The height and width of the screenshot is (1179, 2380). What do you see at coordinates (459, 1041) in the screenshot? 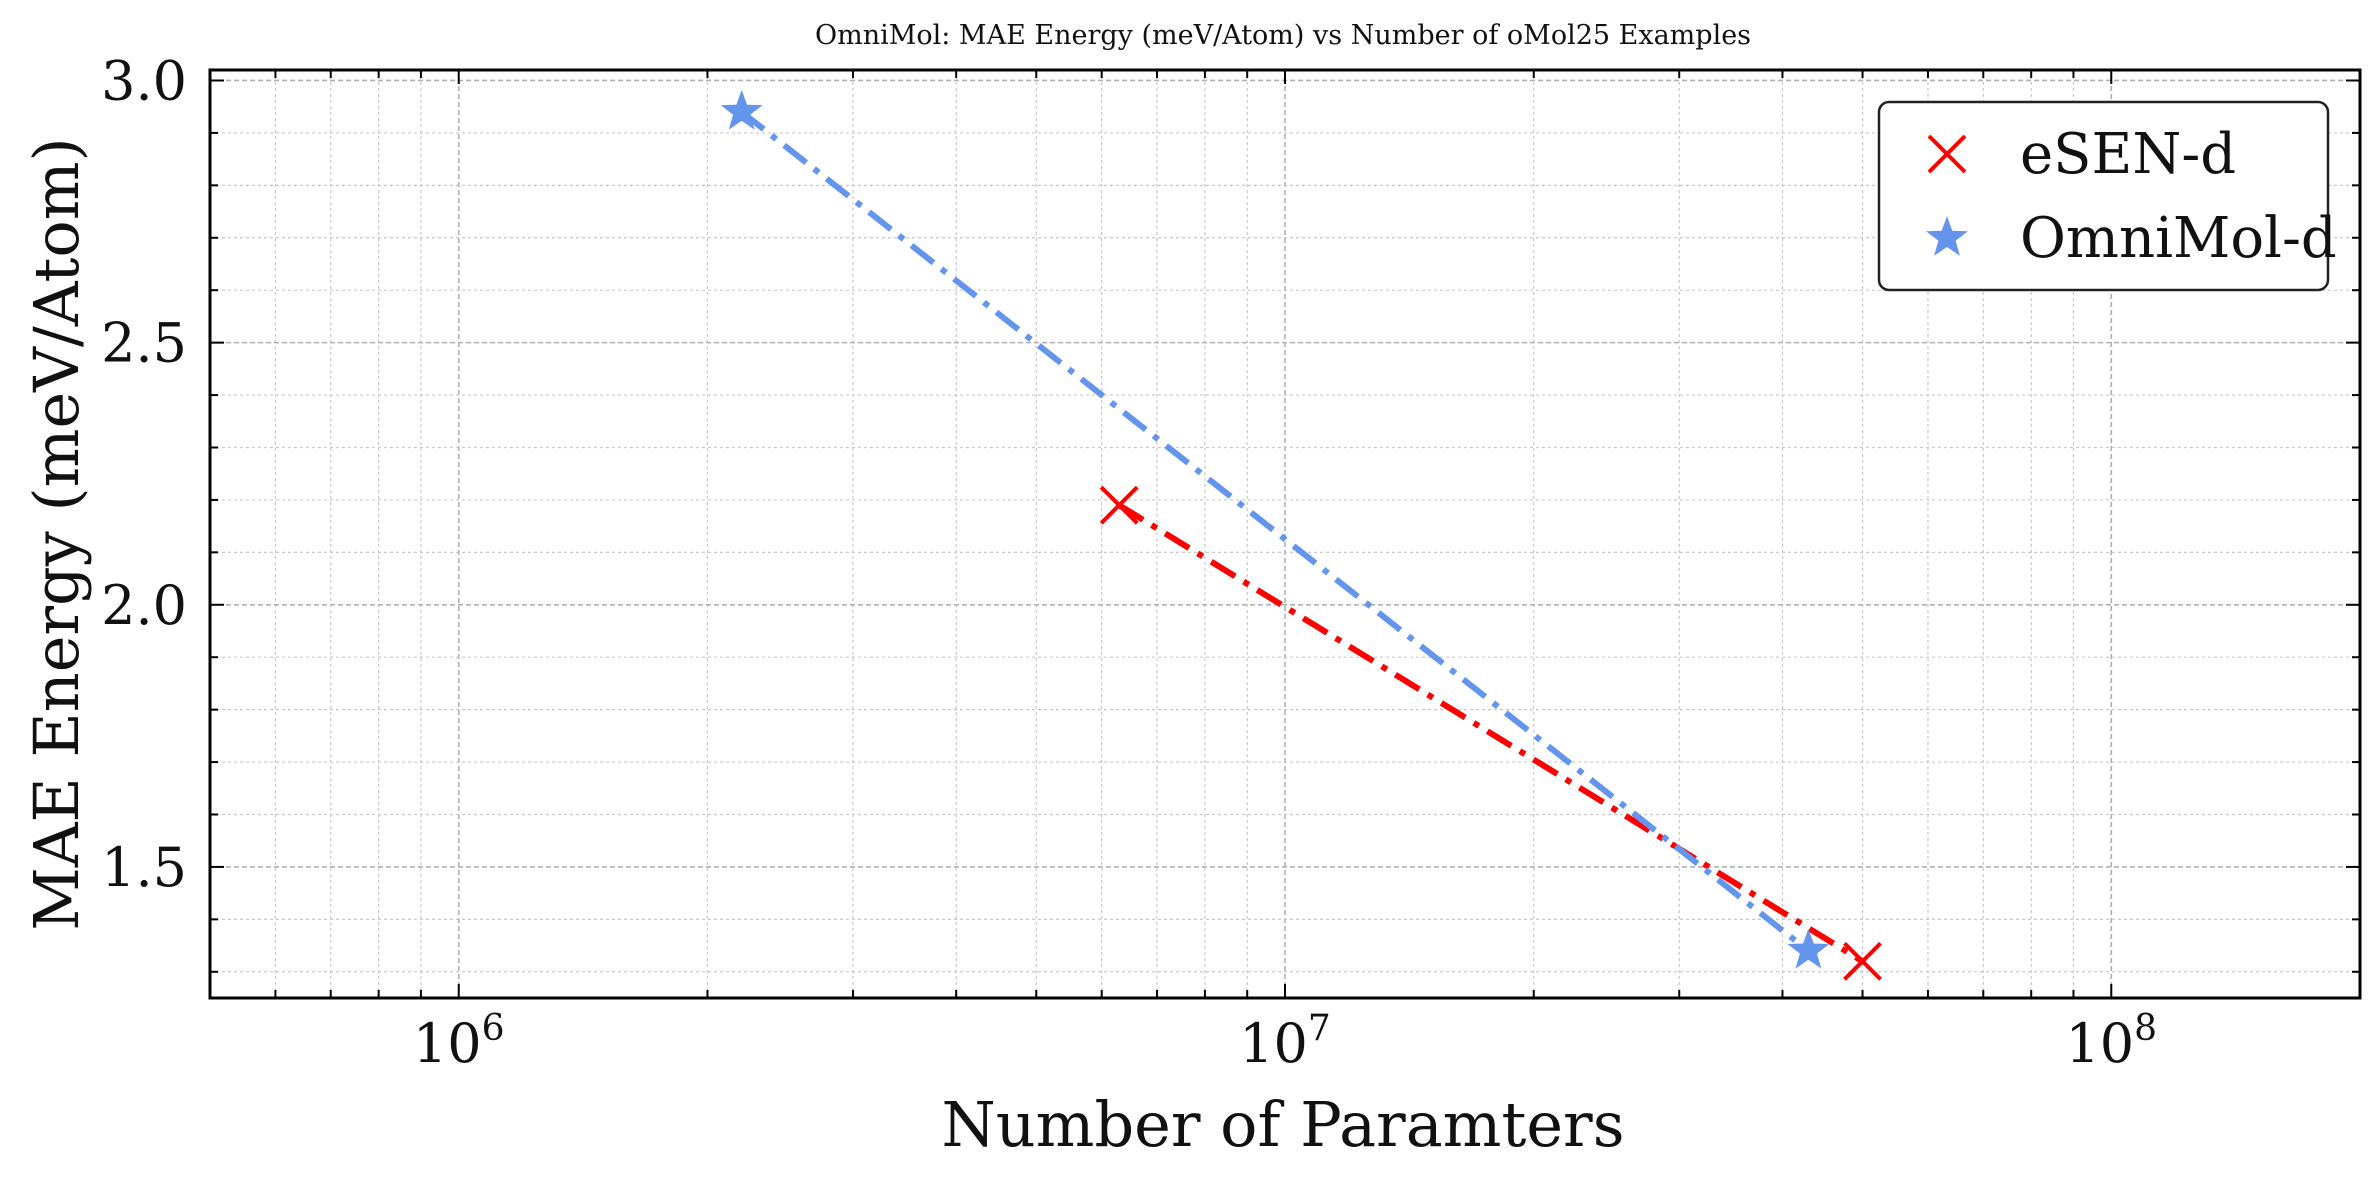
I see `x-tick-label: 10⁶` at bounding box center [459, 1041].